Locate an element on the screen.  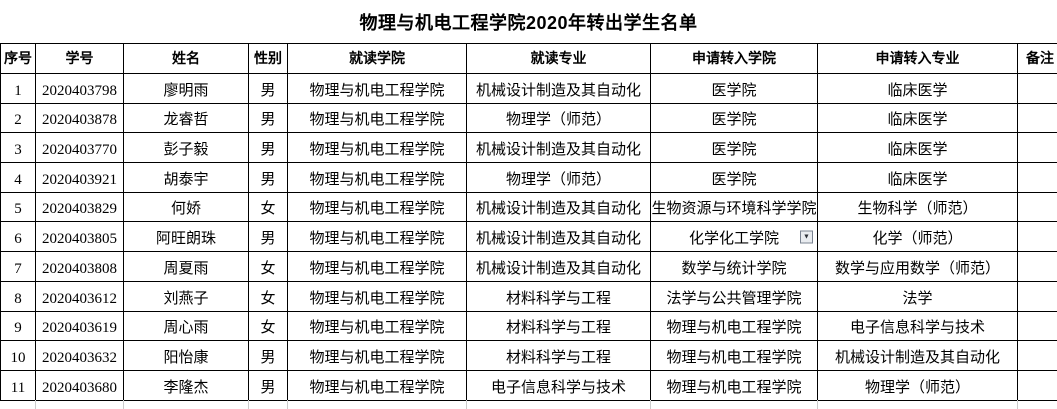
cell-name: 胡泰宇 is located at coordinates (186, 177).